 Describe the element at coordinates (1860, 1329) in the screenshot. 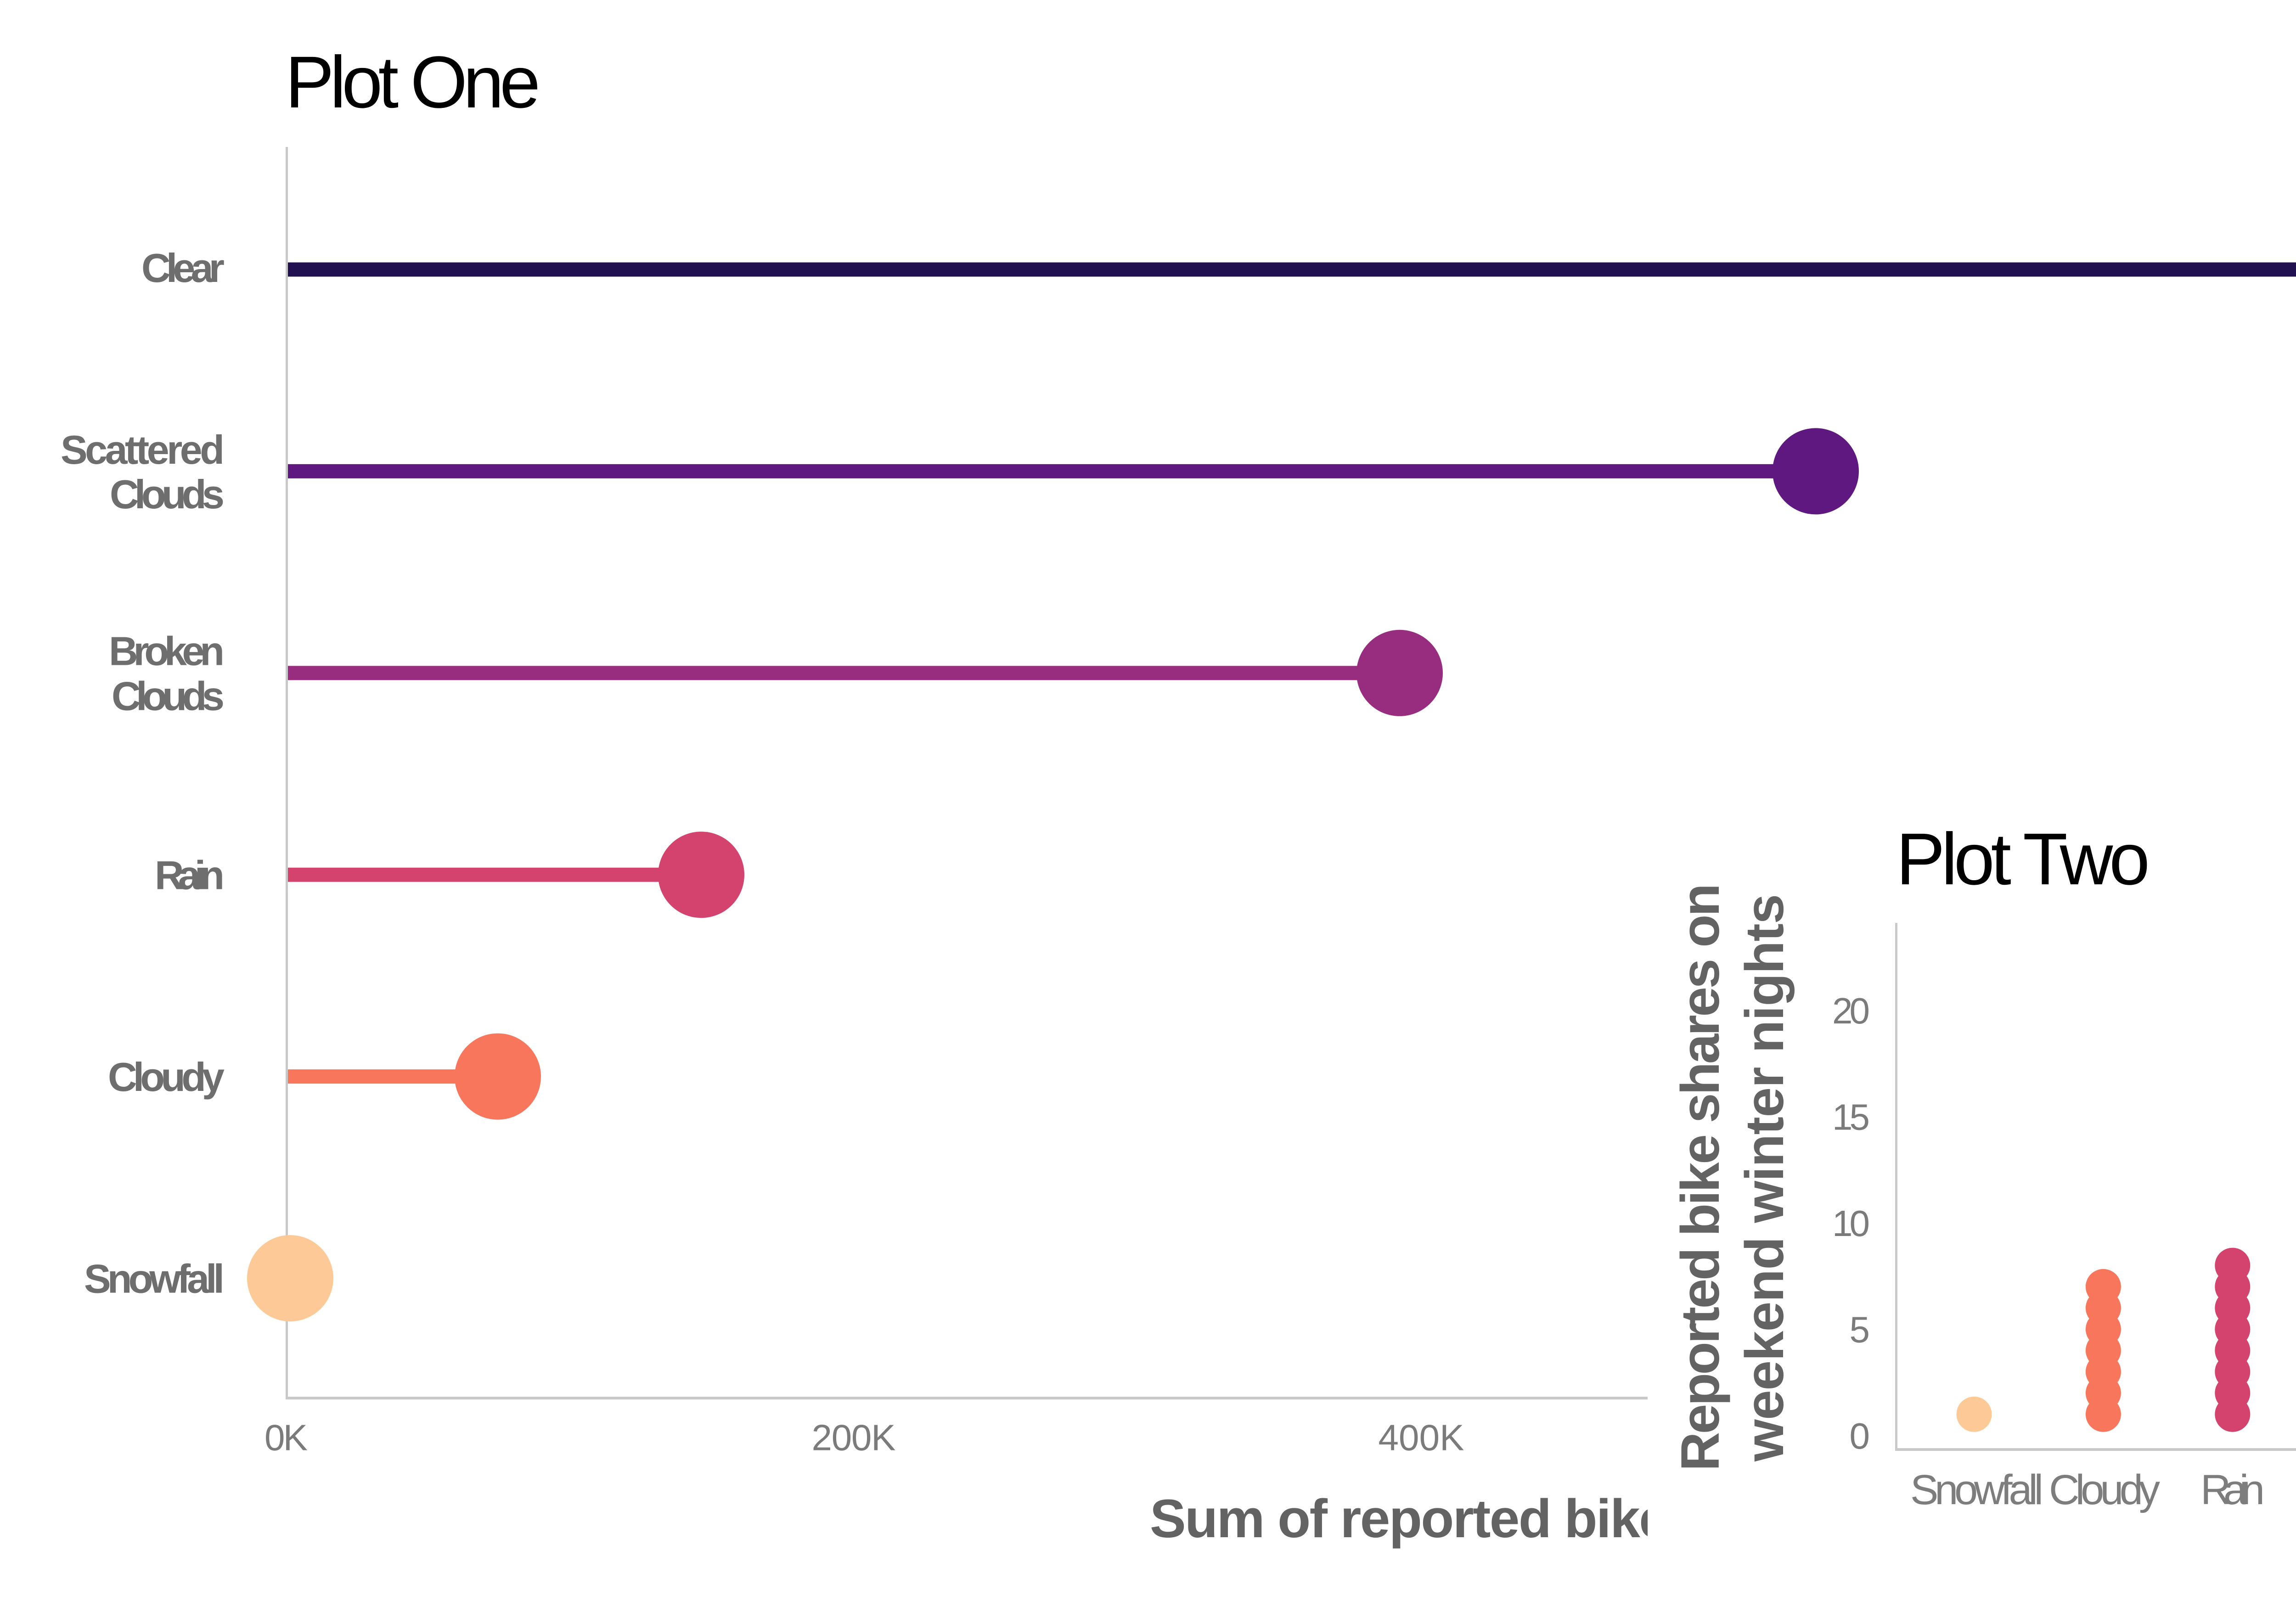

I see `svg-text: 5` at that location.